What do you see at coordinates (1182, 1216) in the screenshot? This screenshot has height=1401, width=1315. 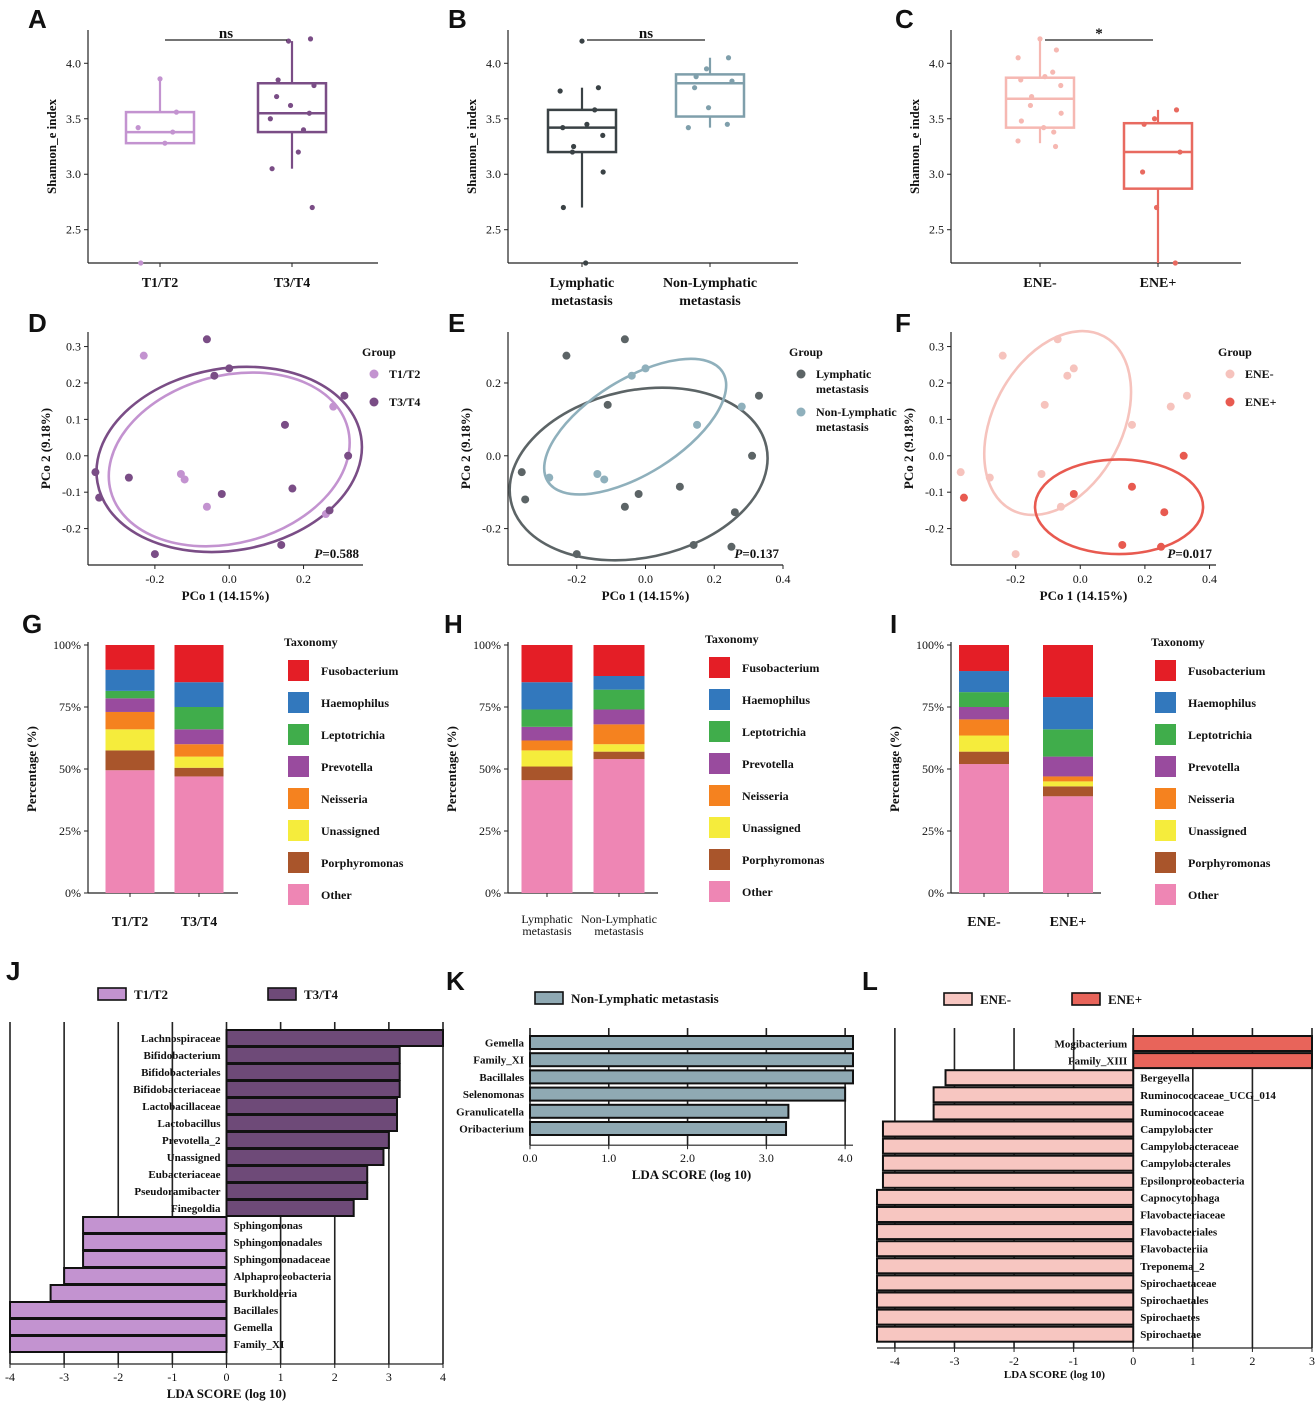 I see `feature-label: Flavobacteriaceae` at bounding box center [1182, 1216].